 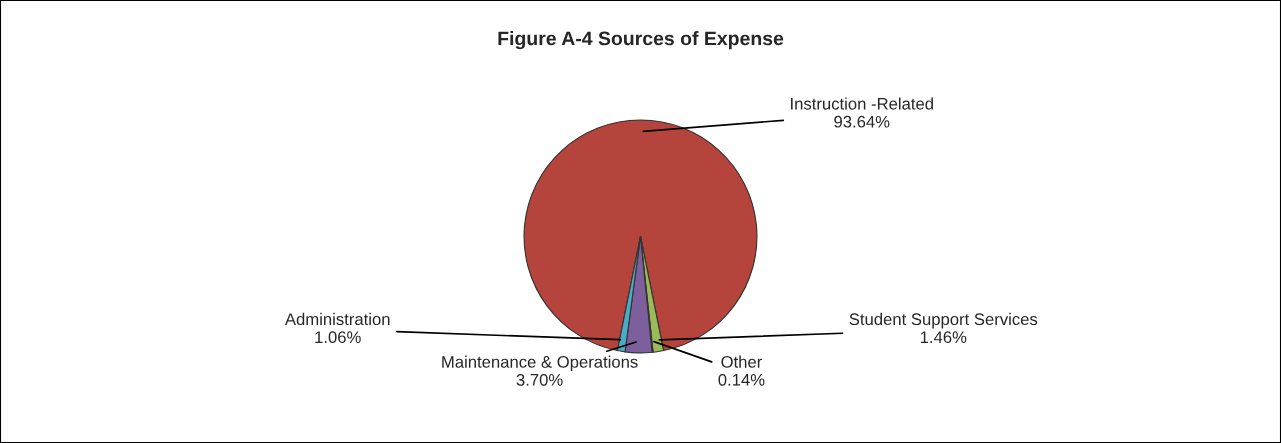 I want to click on slice-label: Instruction -Related, so click(x=862, y=103).